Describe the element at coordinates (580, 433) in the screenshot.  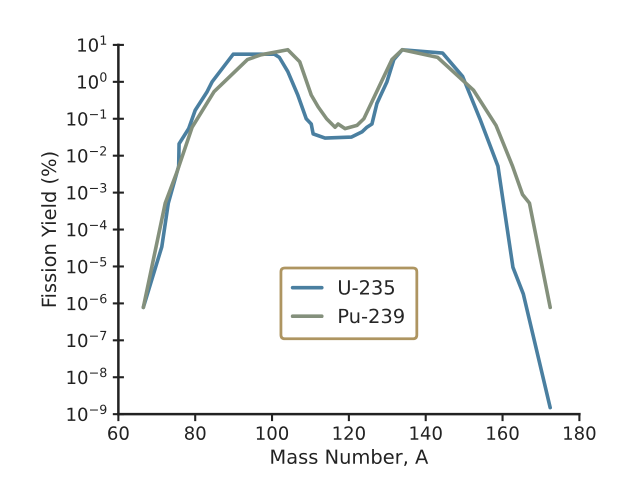
I see `x-tick-label: 180` at that location.